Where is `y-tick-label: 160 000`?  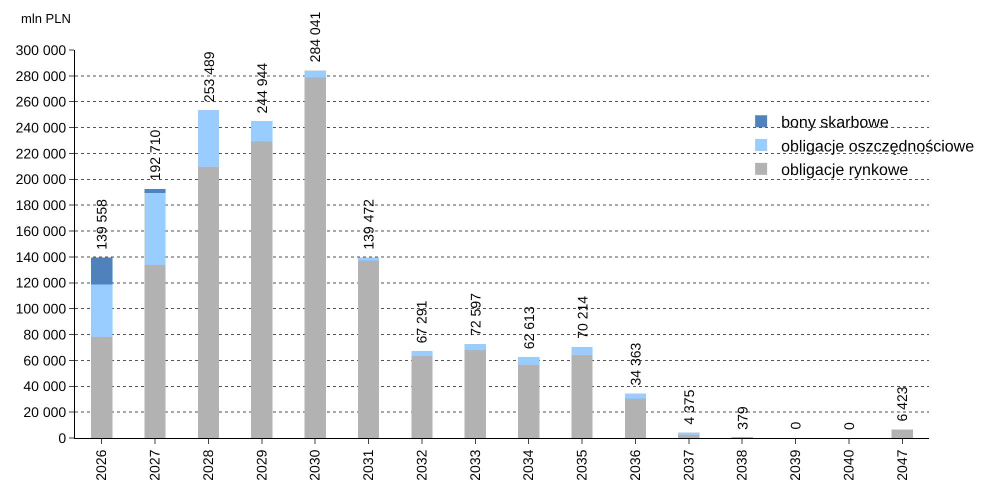 y-tick-label: 160 000 is located at coordinates (41, 230).